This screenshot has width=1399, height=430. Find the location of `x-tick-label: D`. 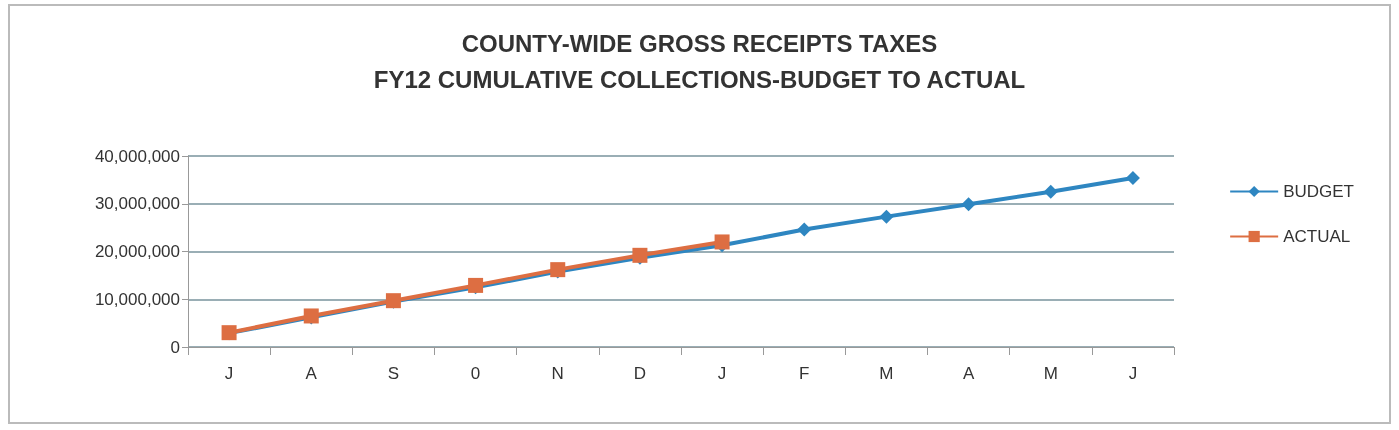

x-tick-label: D is located at coordinates (640, 373).